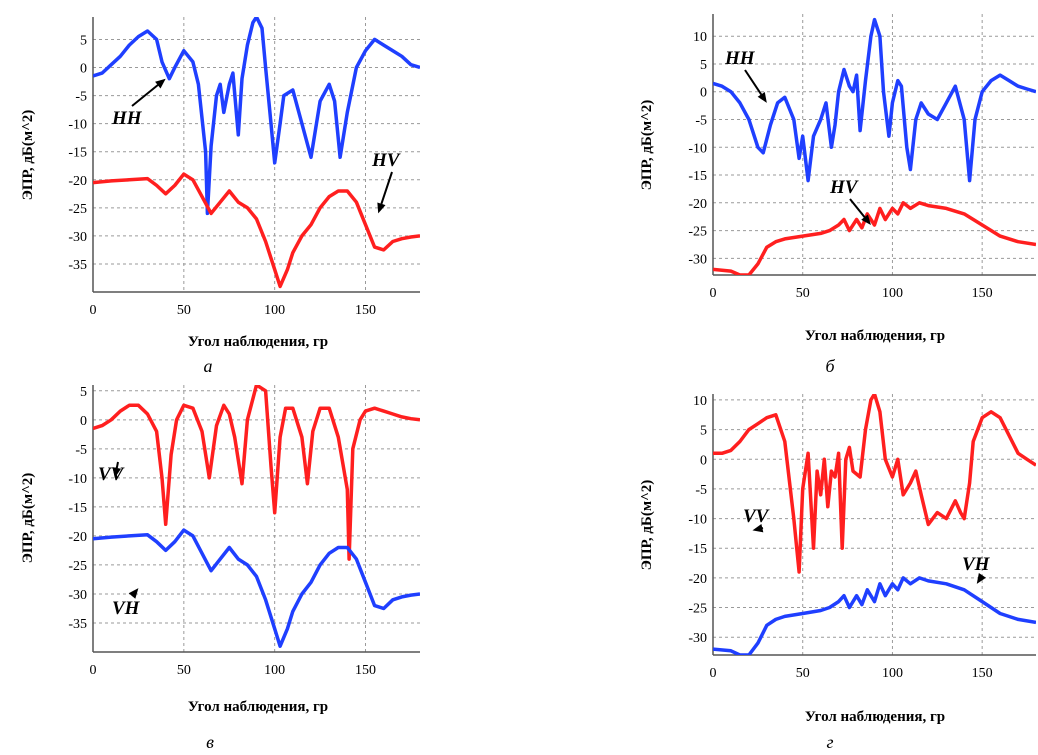 This screenshot has width=1038, height=755. What do you see at coordinates (208, 366) in the screenshot?
I see `panel-caption: а` at bounding box center [208, 366].